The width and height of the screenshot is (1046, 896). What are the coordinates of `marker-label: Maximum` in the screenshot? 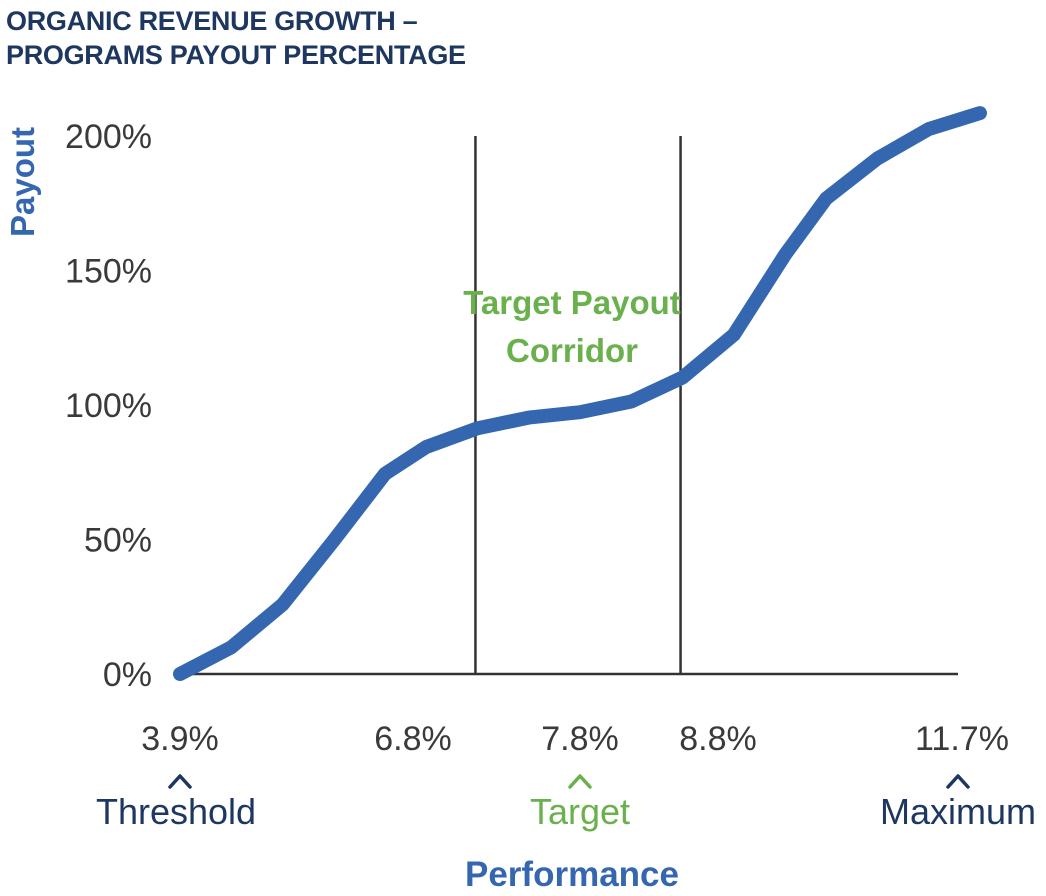 It's located at (958, 811).